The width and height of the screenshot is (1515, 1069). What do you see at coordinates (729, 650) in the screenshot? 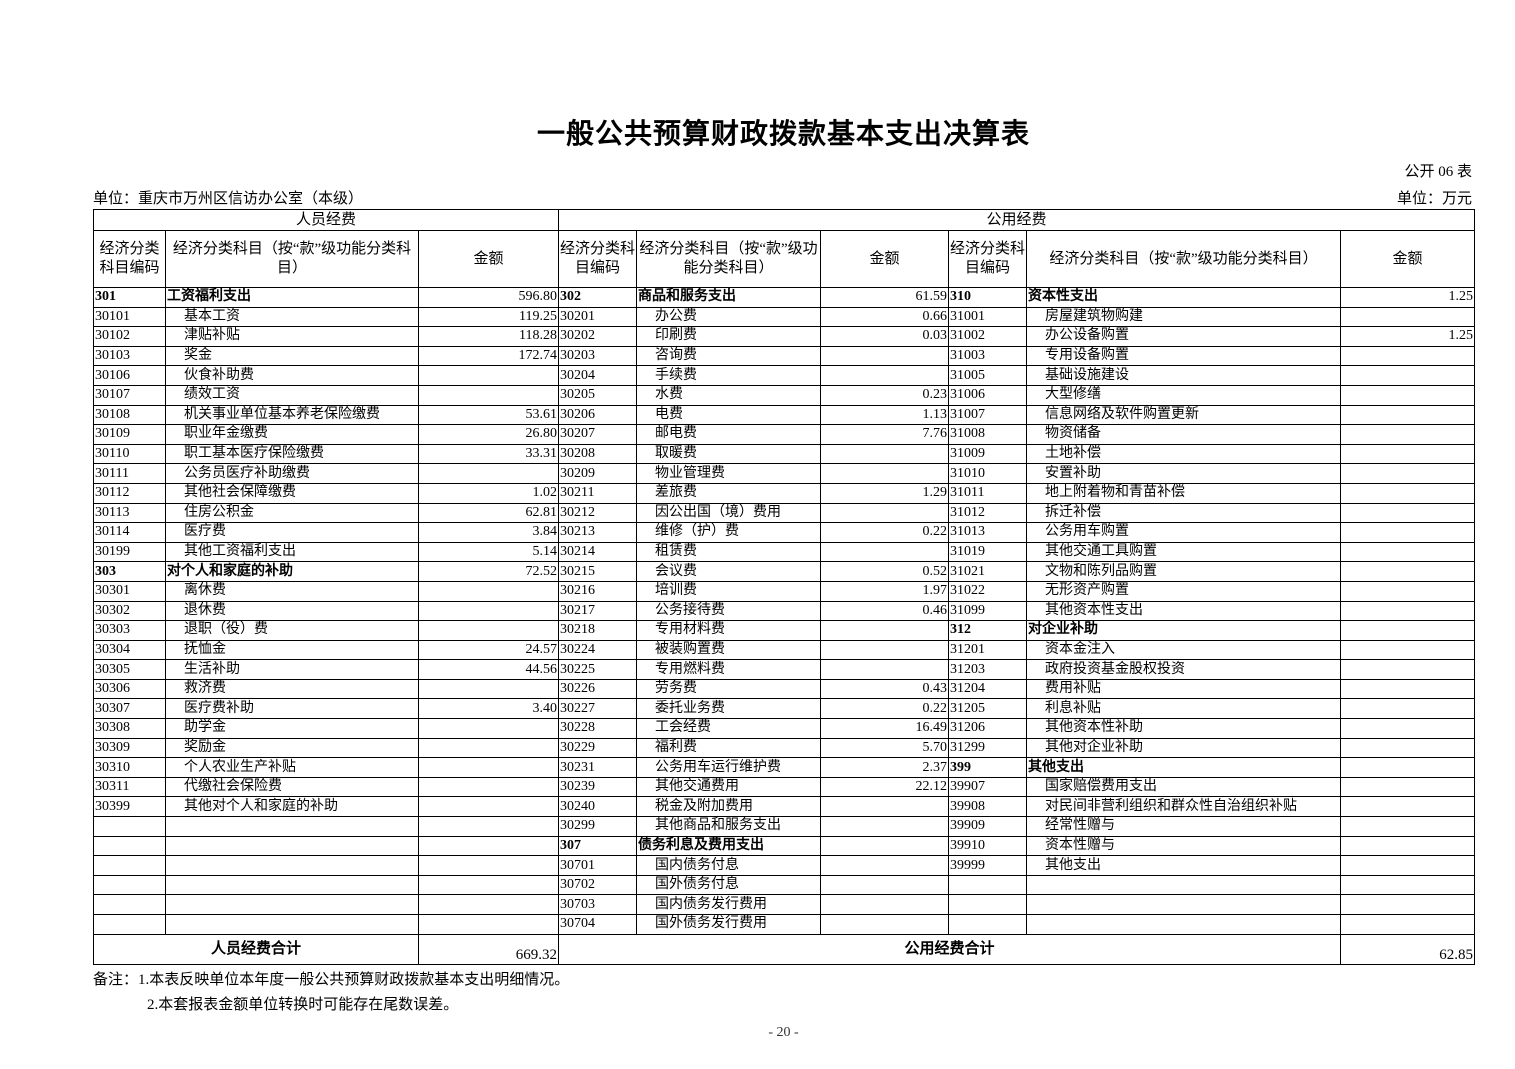
I see `cell-name: 被装购置费` at bounding box center [729, 650].